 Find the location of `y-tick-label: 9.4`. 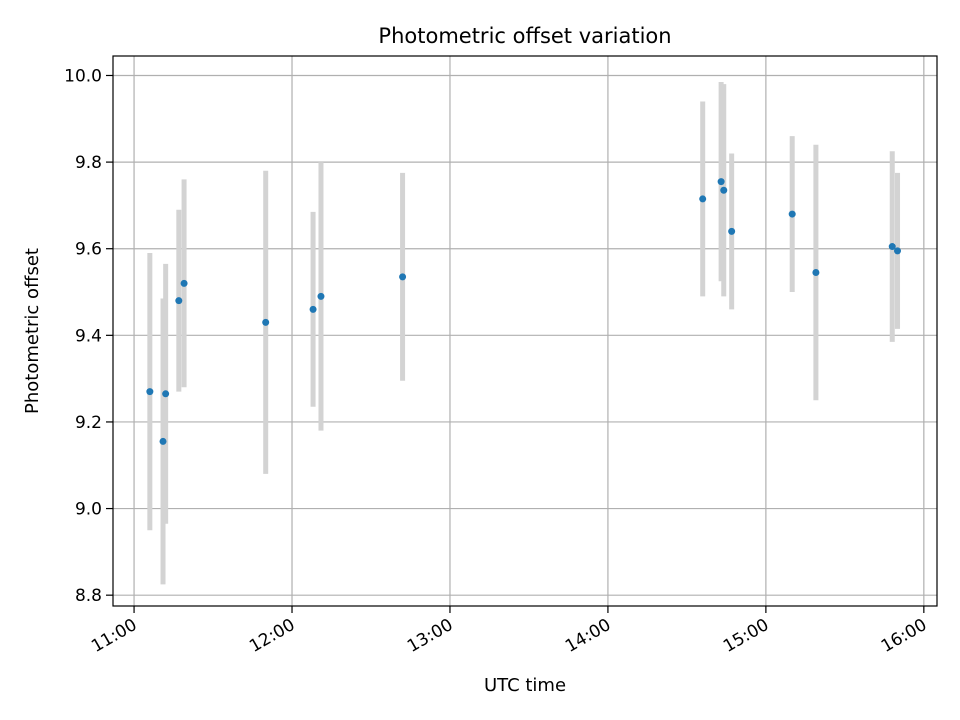

y-tick-label: 9.4 is located at coordinates (88, 336).